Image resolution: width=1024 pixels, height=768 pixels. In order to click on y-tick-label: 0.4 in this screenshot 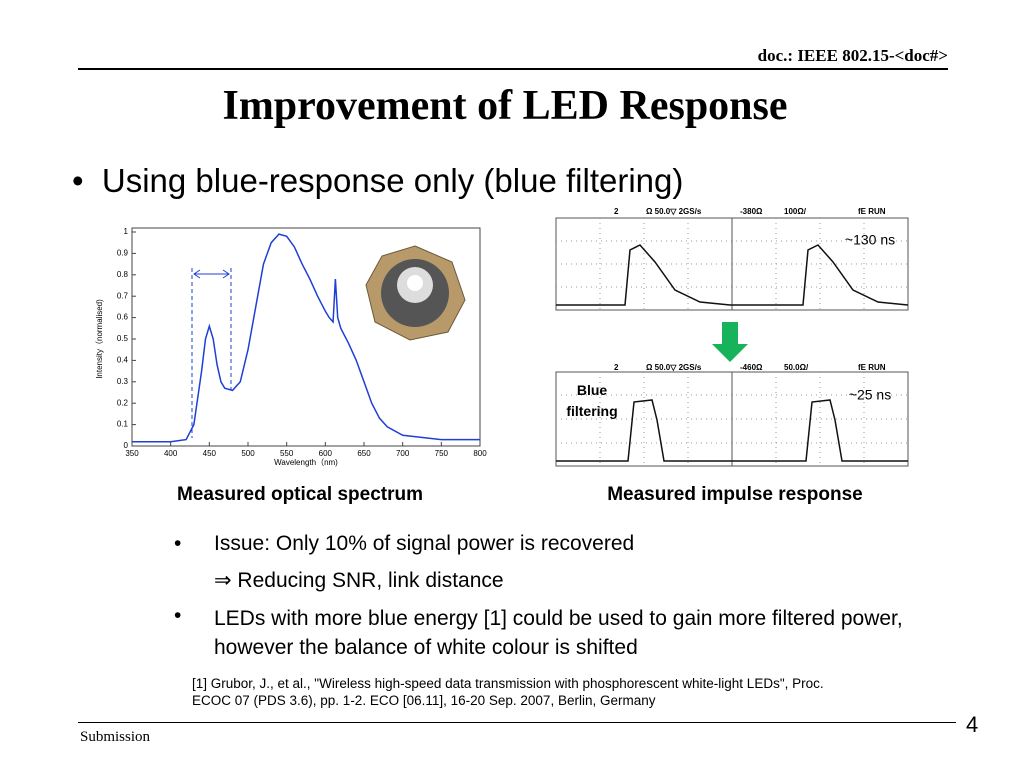, I will do `click(123, 360)`.